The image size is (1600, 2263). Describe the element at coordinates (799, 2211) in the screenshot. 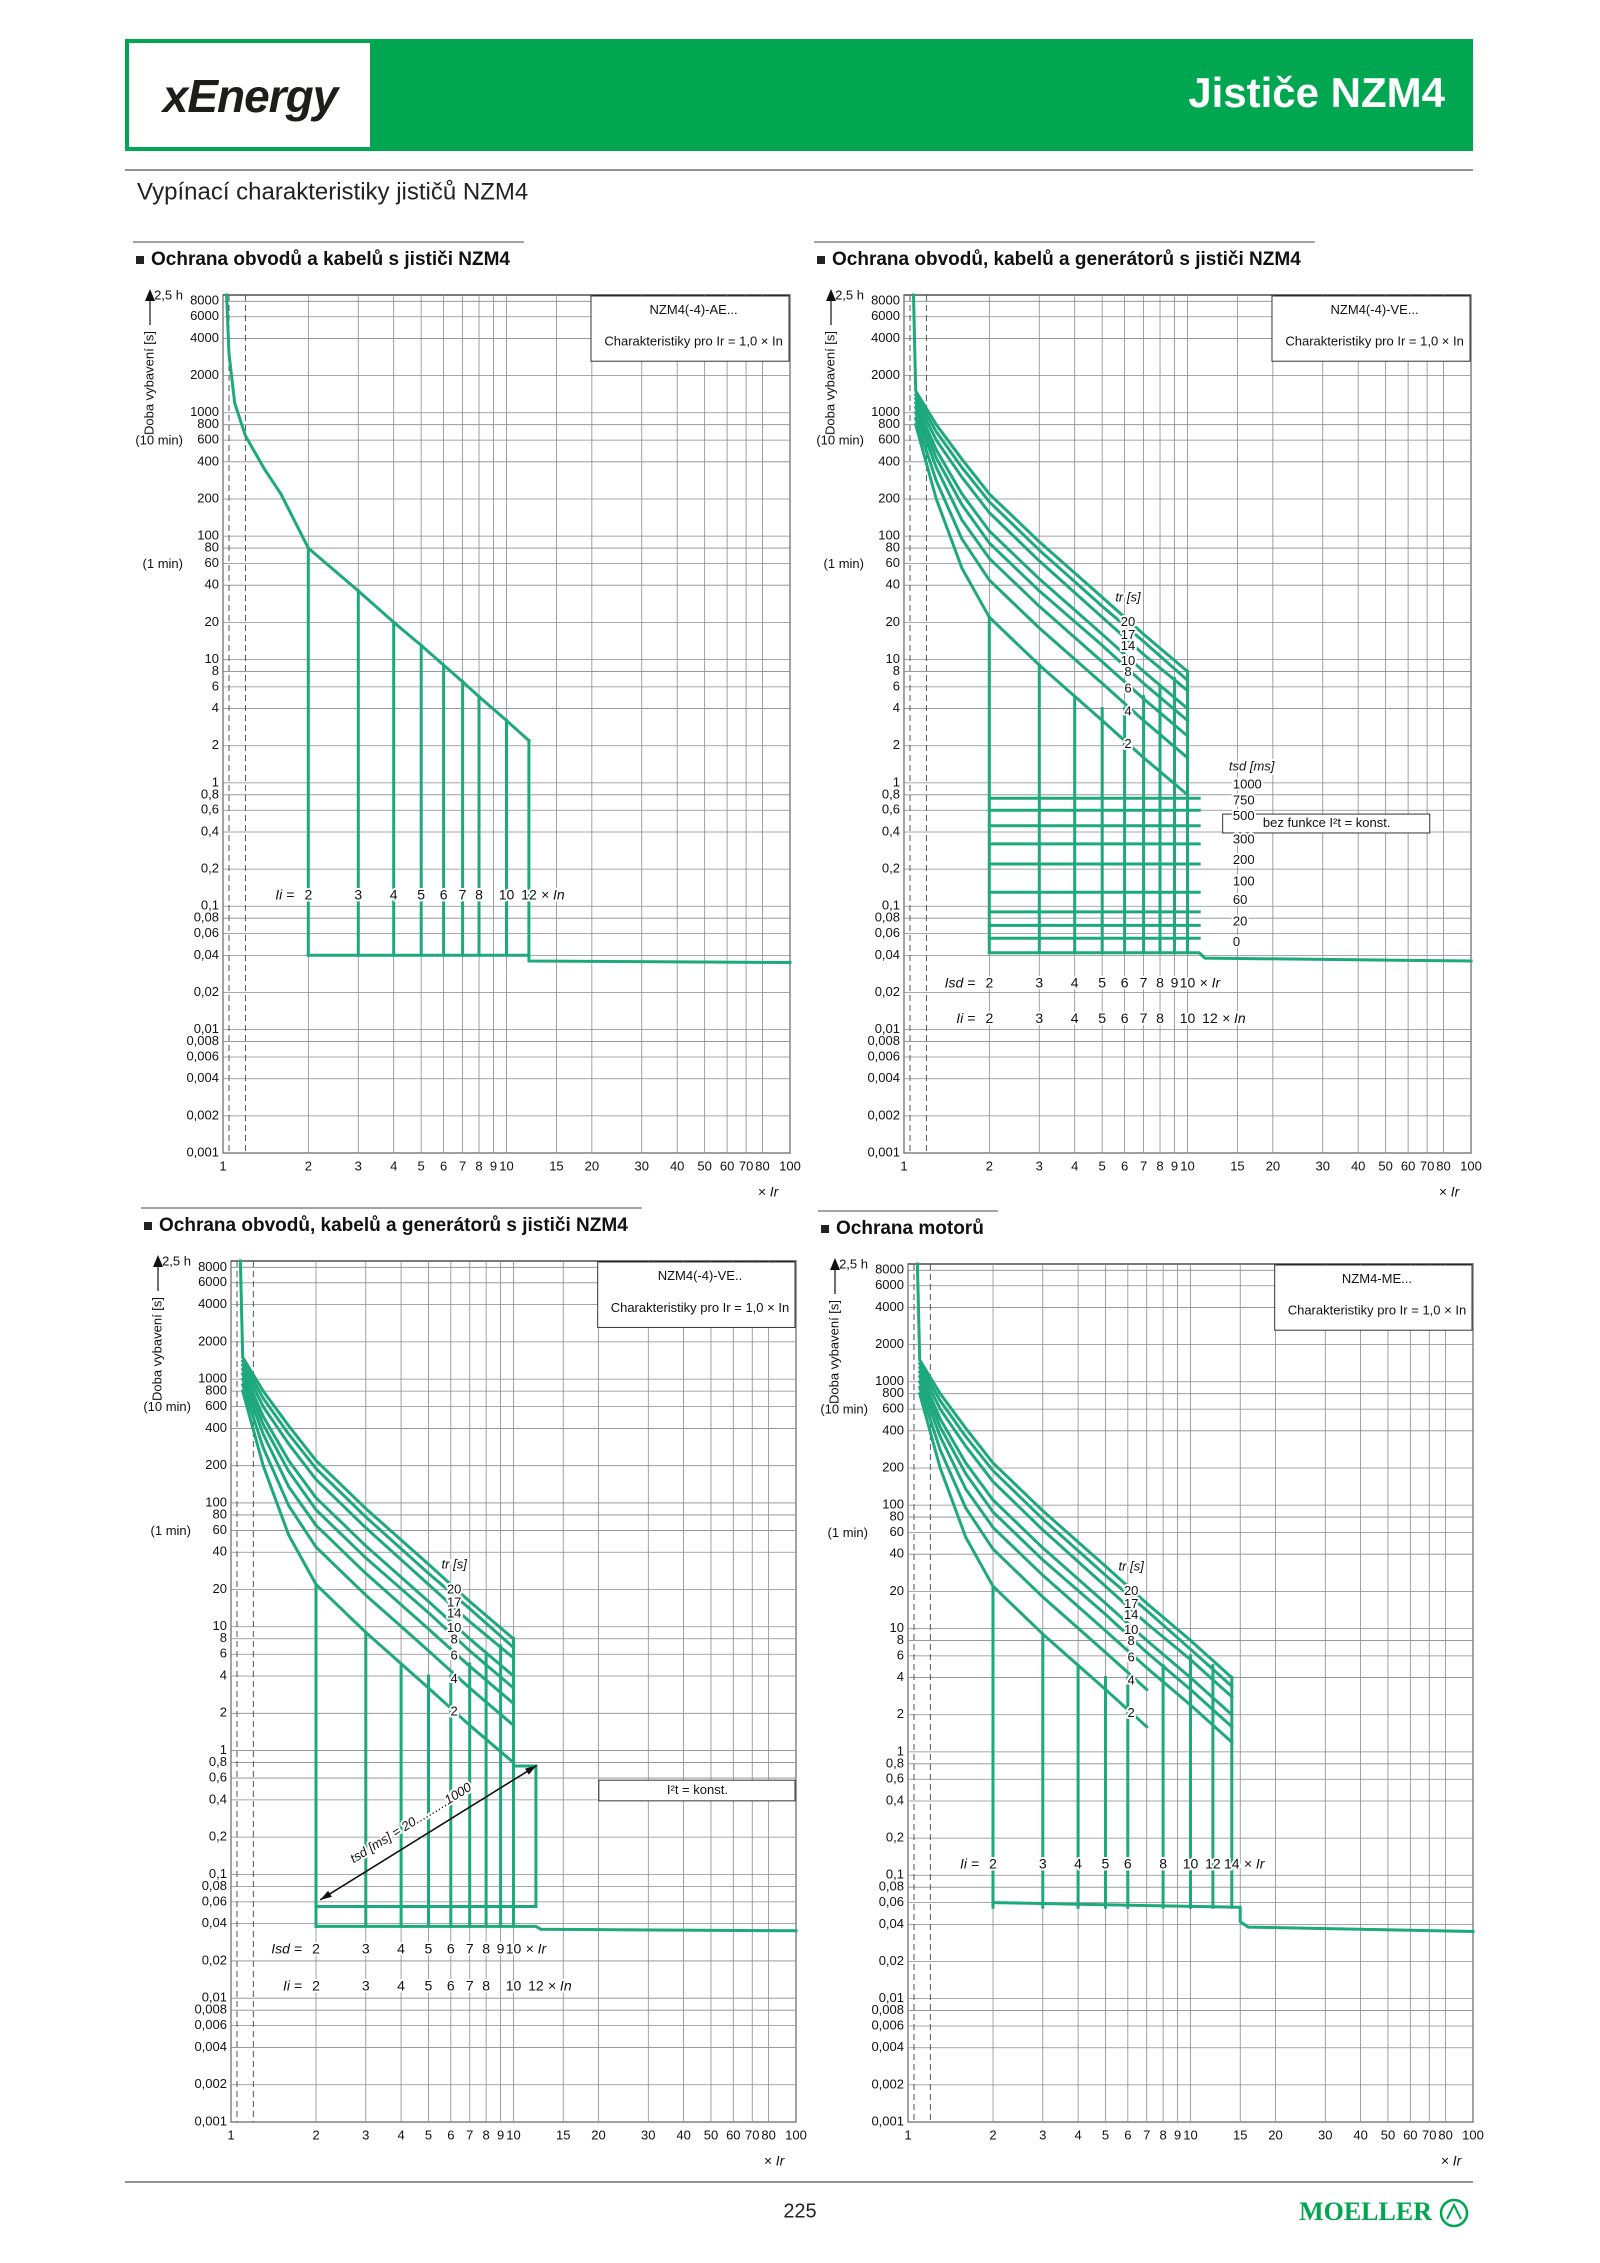

I see `page-number: 225` at that location.